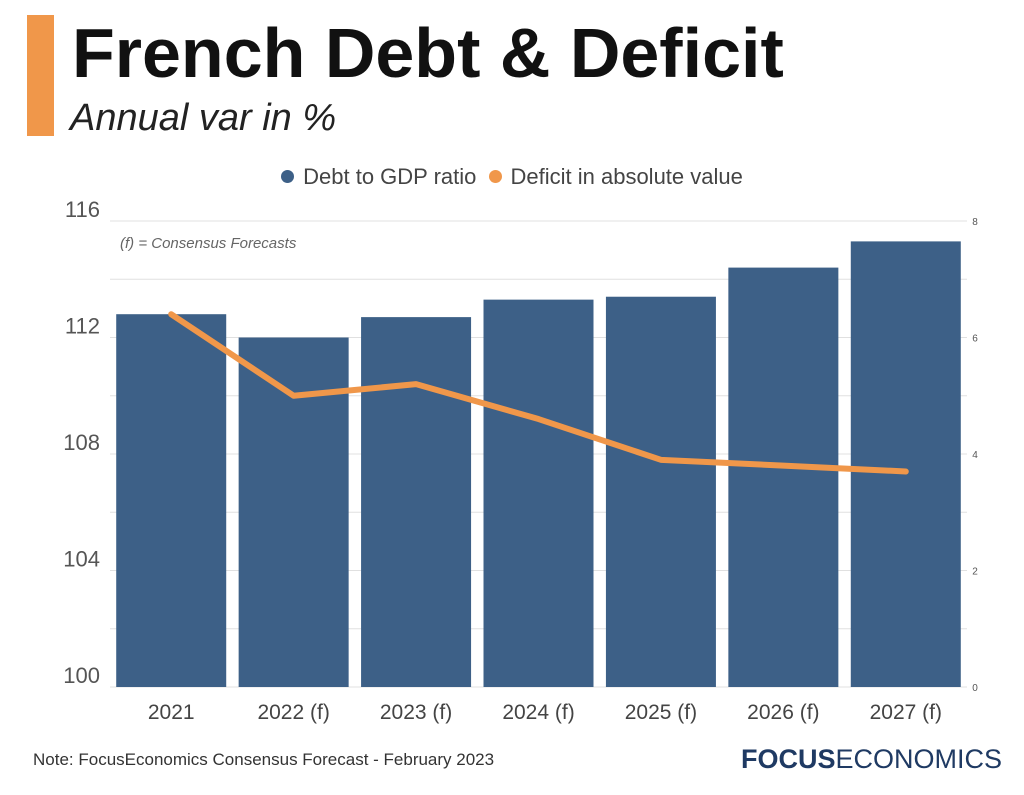 This screenshot has height=795, width=1024. I want to click on y-right-tick-label: 8, so click(975, 222).